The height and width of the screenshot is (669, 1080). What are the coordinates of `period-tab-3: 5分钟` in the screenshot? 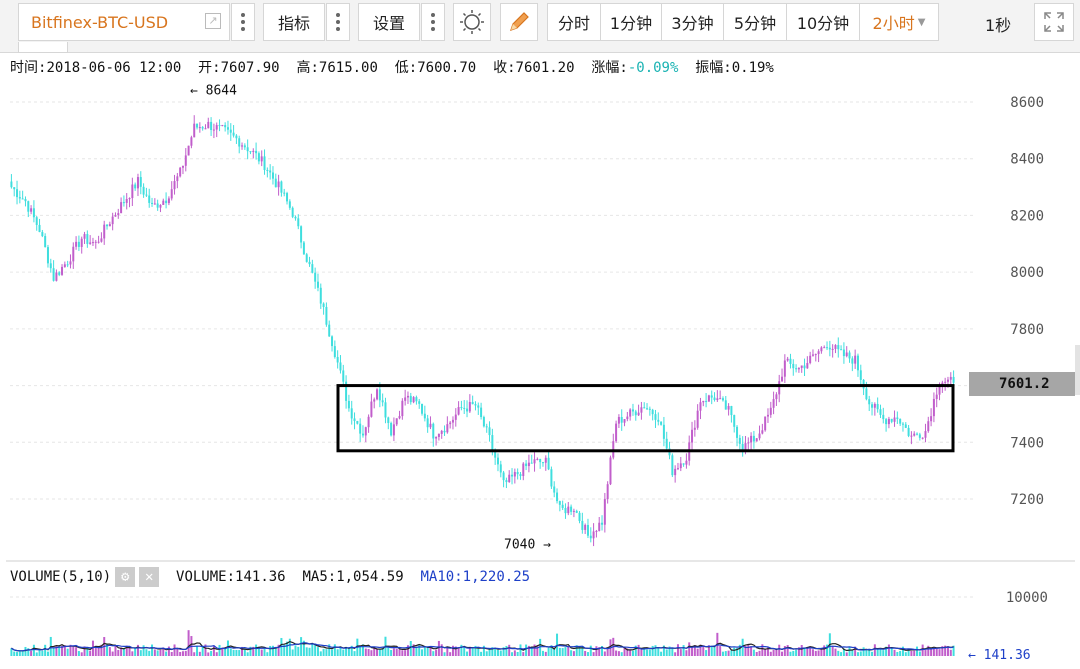 It's located at (755, 22).